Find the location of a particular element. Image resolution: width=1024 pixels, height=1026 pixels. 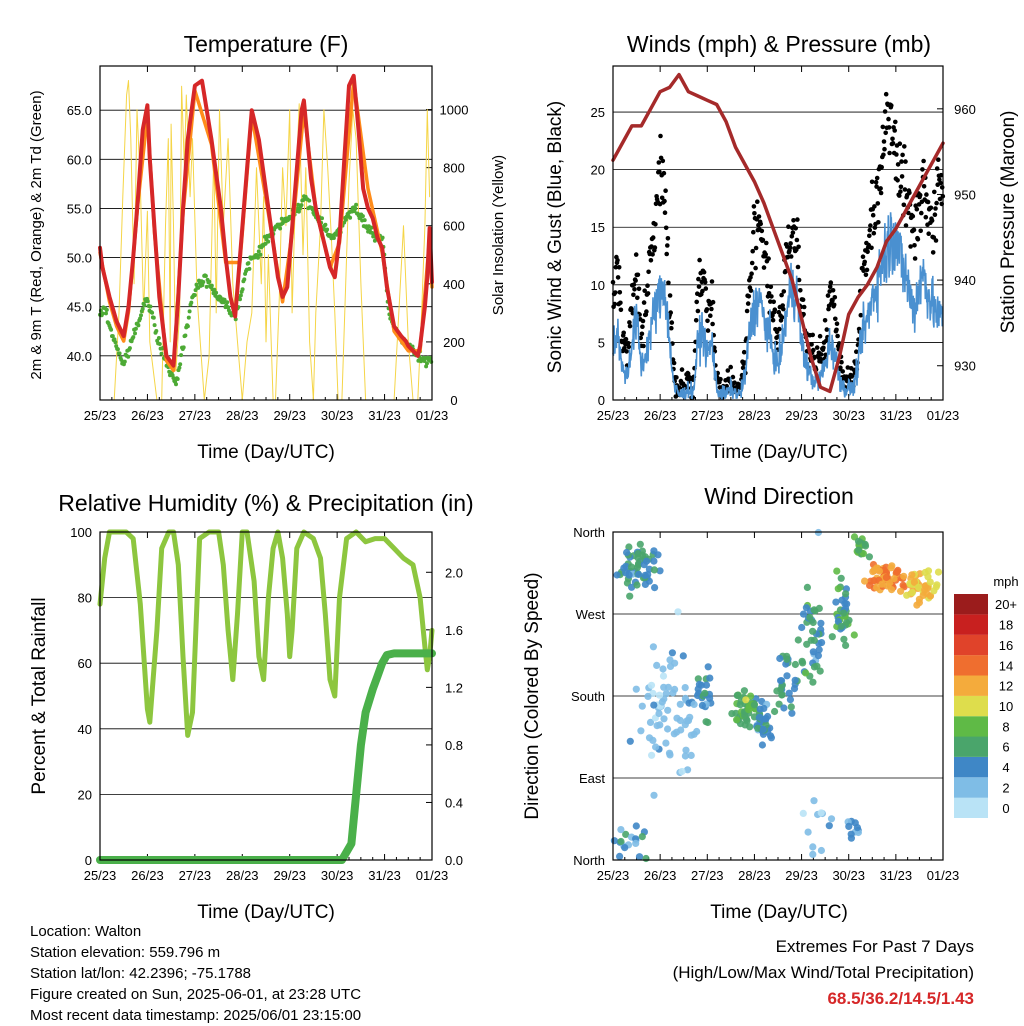

colorbar-label: 20+ is located at coordinates (1006, 604).